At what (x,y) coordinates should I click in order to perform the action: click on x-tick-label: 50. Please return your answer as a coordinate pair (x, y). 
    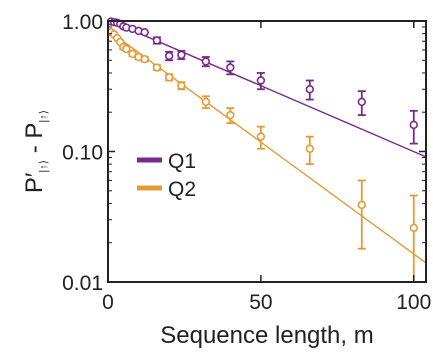
    Looking at the image, I should click on (260, 302).